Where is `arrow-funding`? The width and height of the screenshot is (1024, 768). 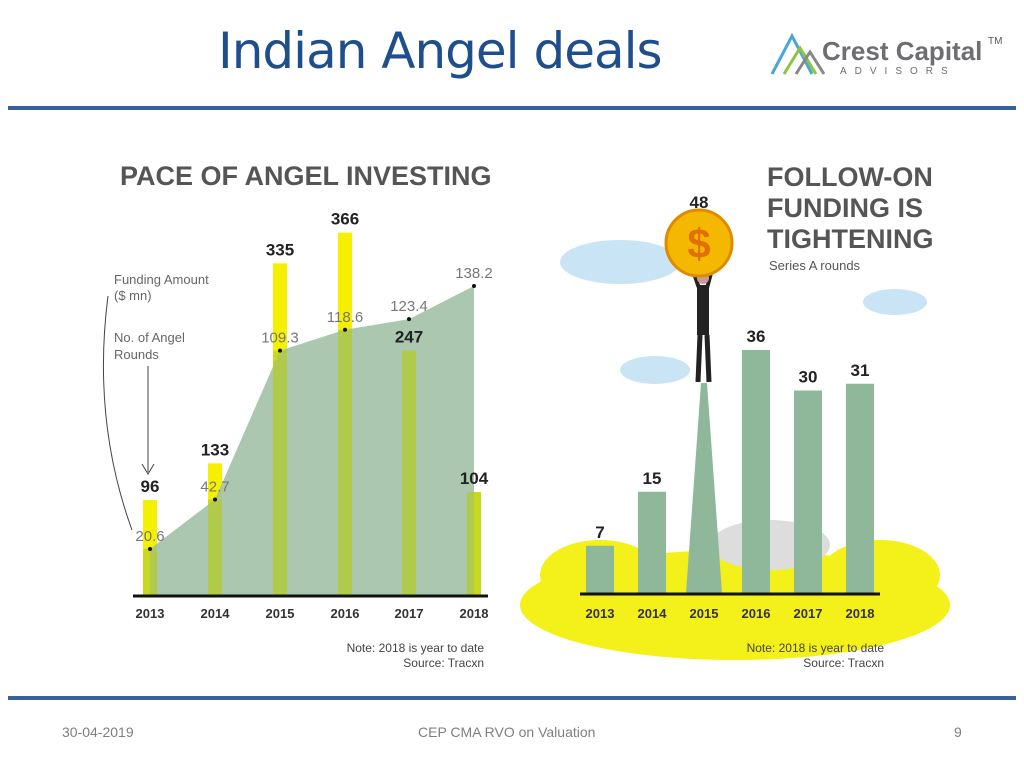
arrow-funding is located at coordinates (117, 413).